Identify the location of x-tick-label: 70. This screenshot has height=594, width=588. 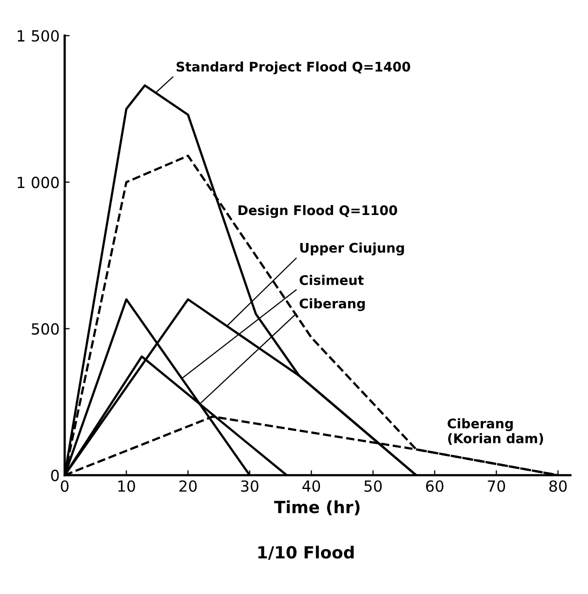
(497, 486).